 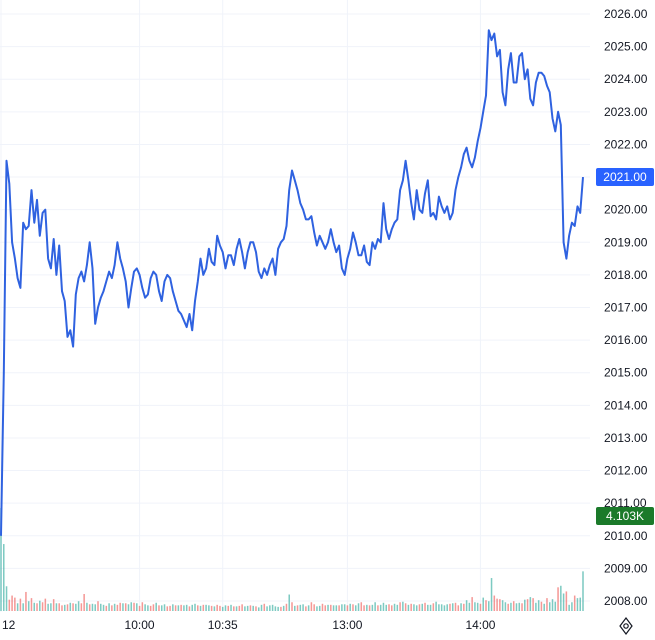 What do you see at coordinates (292, 559) in the screenshot?
I see `volume-bars` at bounding box center [292, 559].